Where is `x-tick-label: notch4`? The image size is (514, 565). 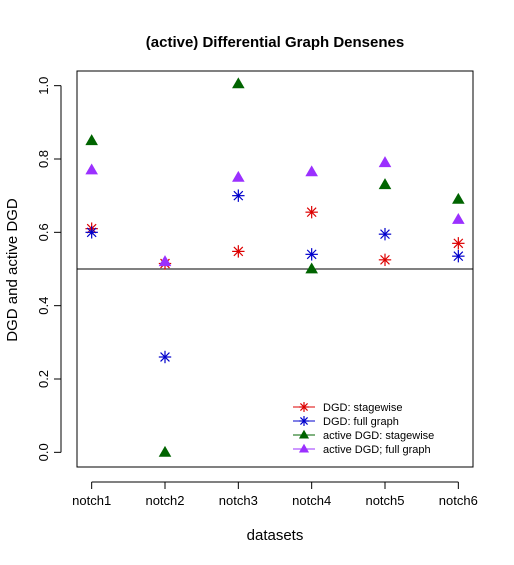
x-tick-label: notch4 is located at coordinates (311, 500).